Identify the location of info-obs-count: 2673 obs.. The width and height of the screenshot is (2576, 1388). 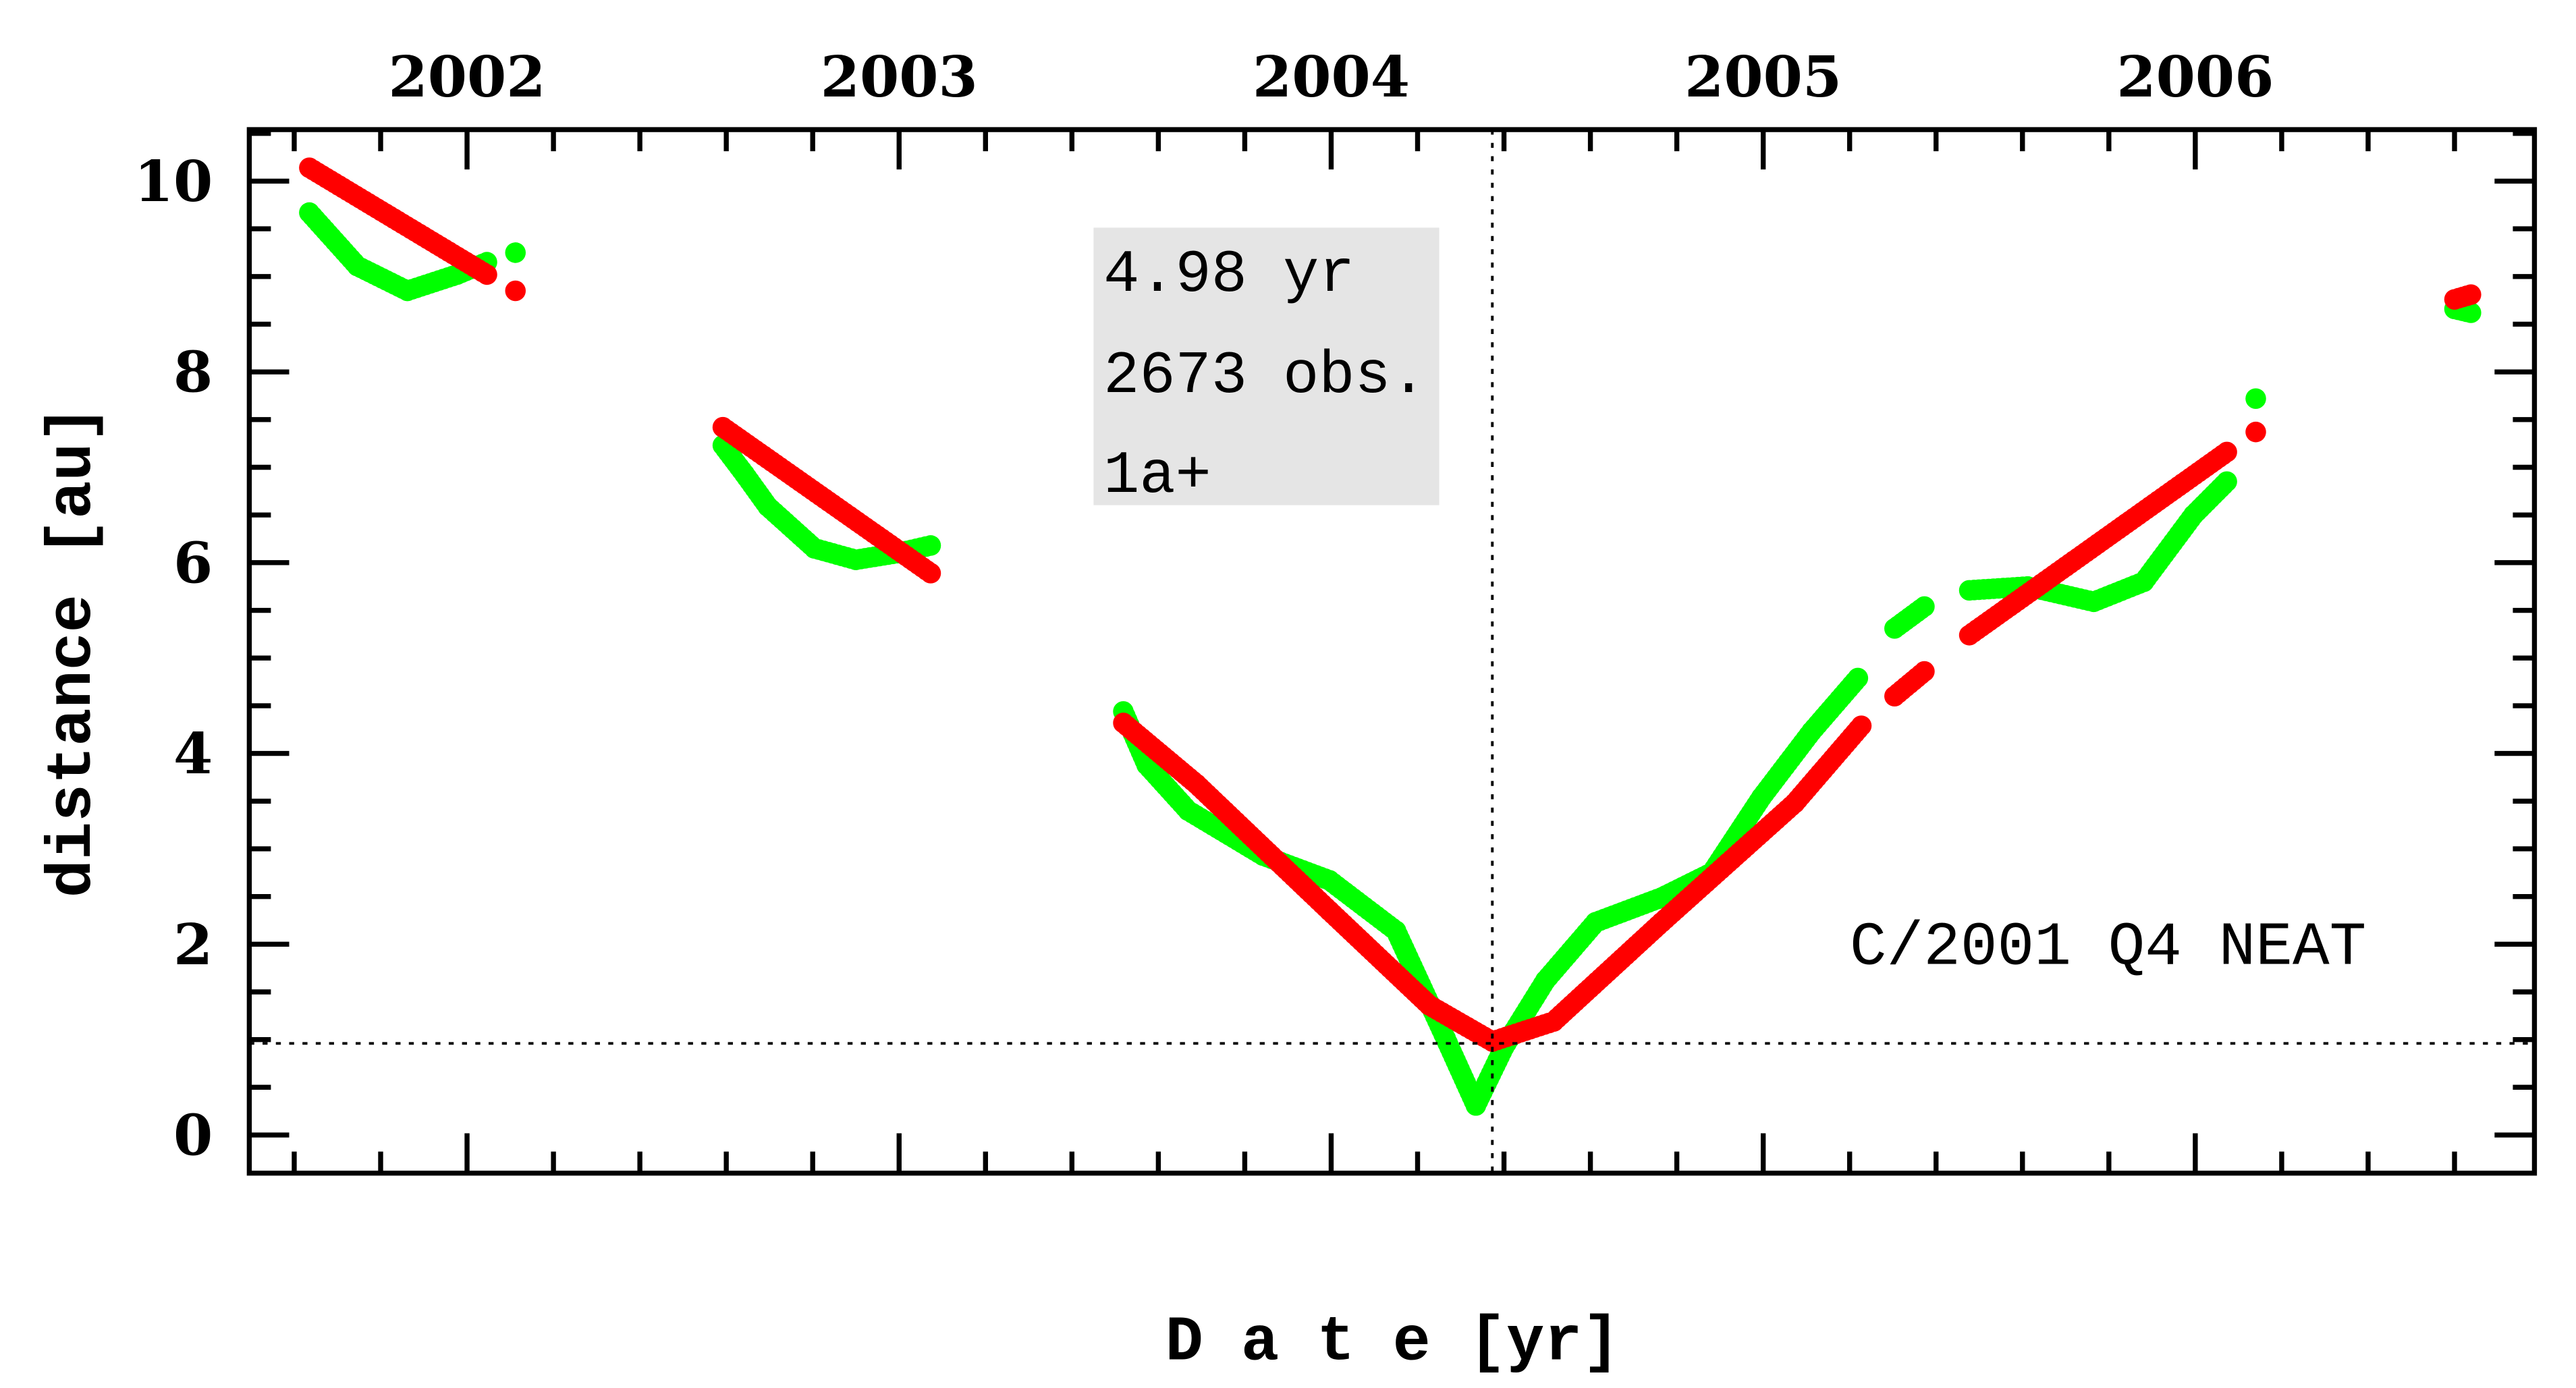
(1265, 376).